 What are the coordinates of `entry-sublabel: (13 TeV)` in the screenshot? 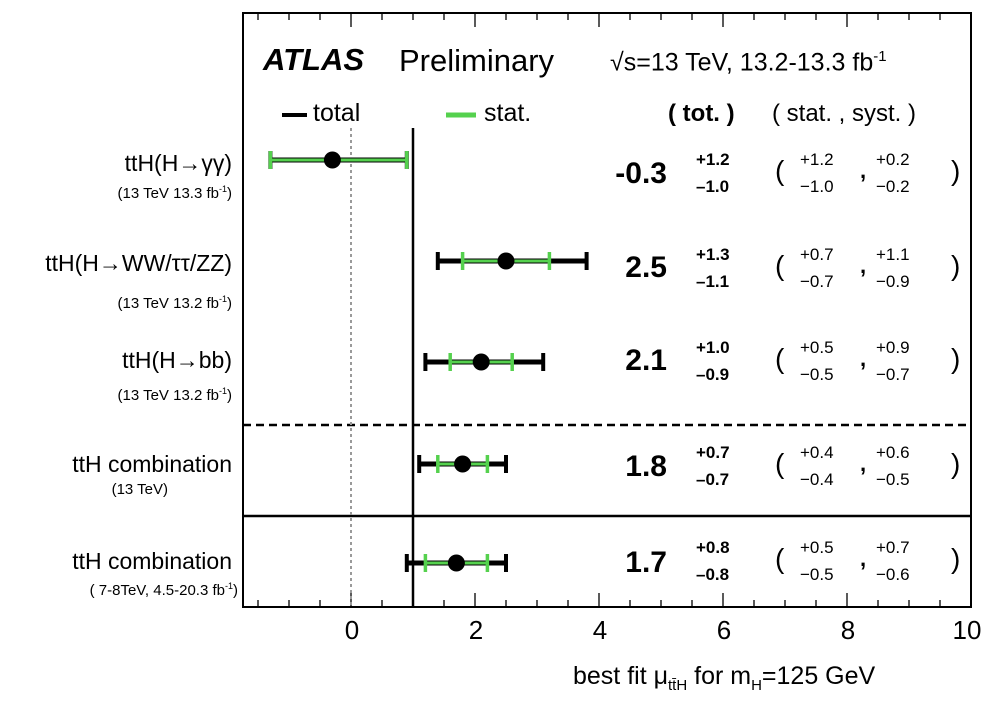 It's located at (140, 489).